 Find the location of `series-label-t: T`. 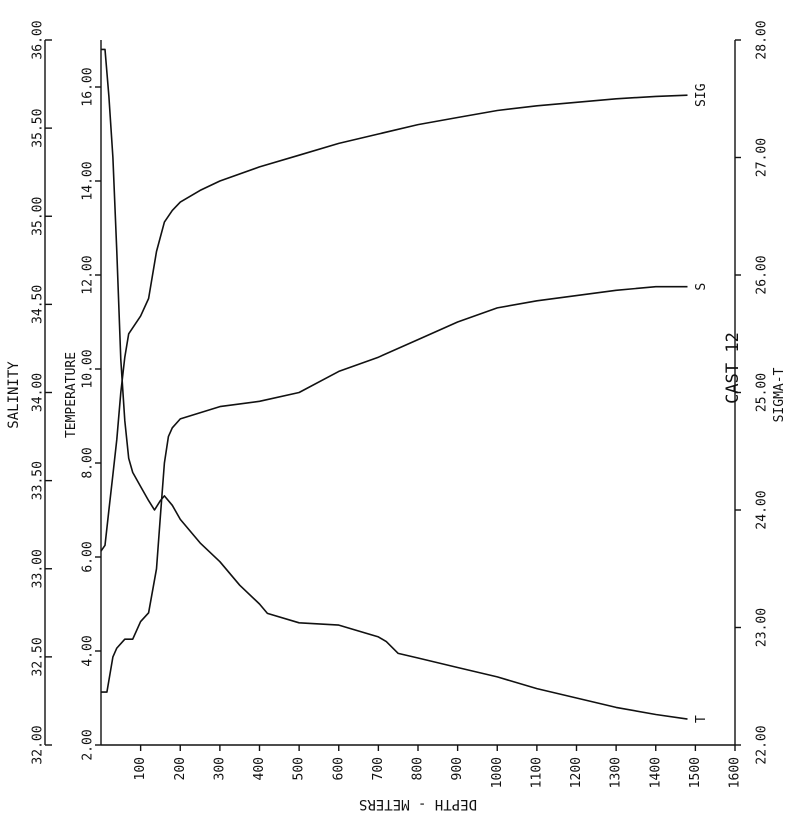

series-label-t: T is located at coordinates (701, 719).